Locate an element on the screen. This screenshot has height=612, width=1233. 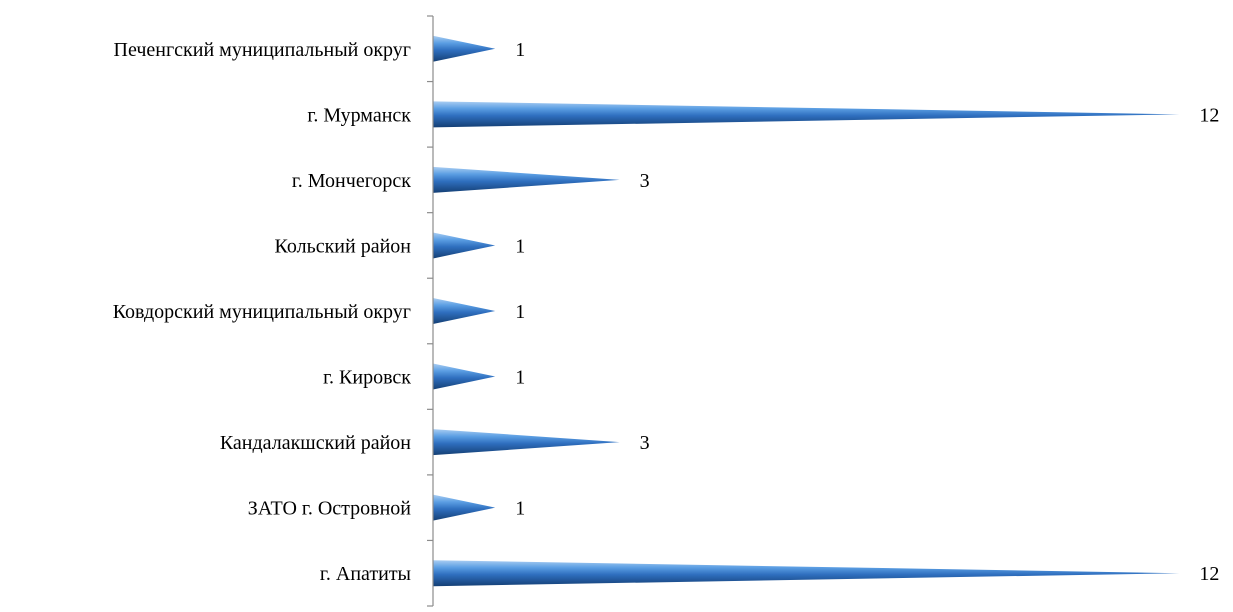
category-tick-label: ЗАТО г. Островной is located at coordinates (330, 509).